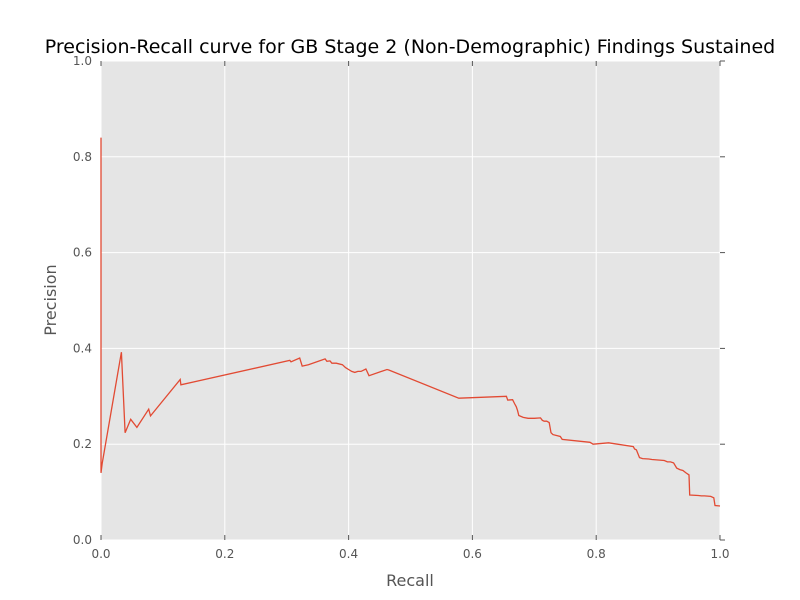 Image resolution: width=800 pixels, height=600 pixels. What do you see at coordinates (472, 554) in the screenshot?
I see `x-tick-label: 0.6` at bounding box center [472, 554].